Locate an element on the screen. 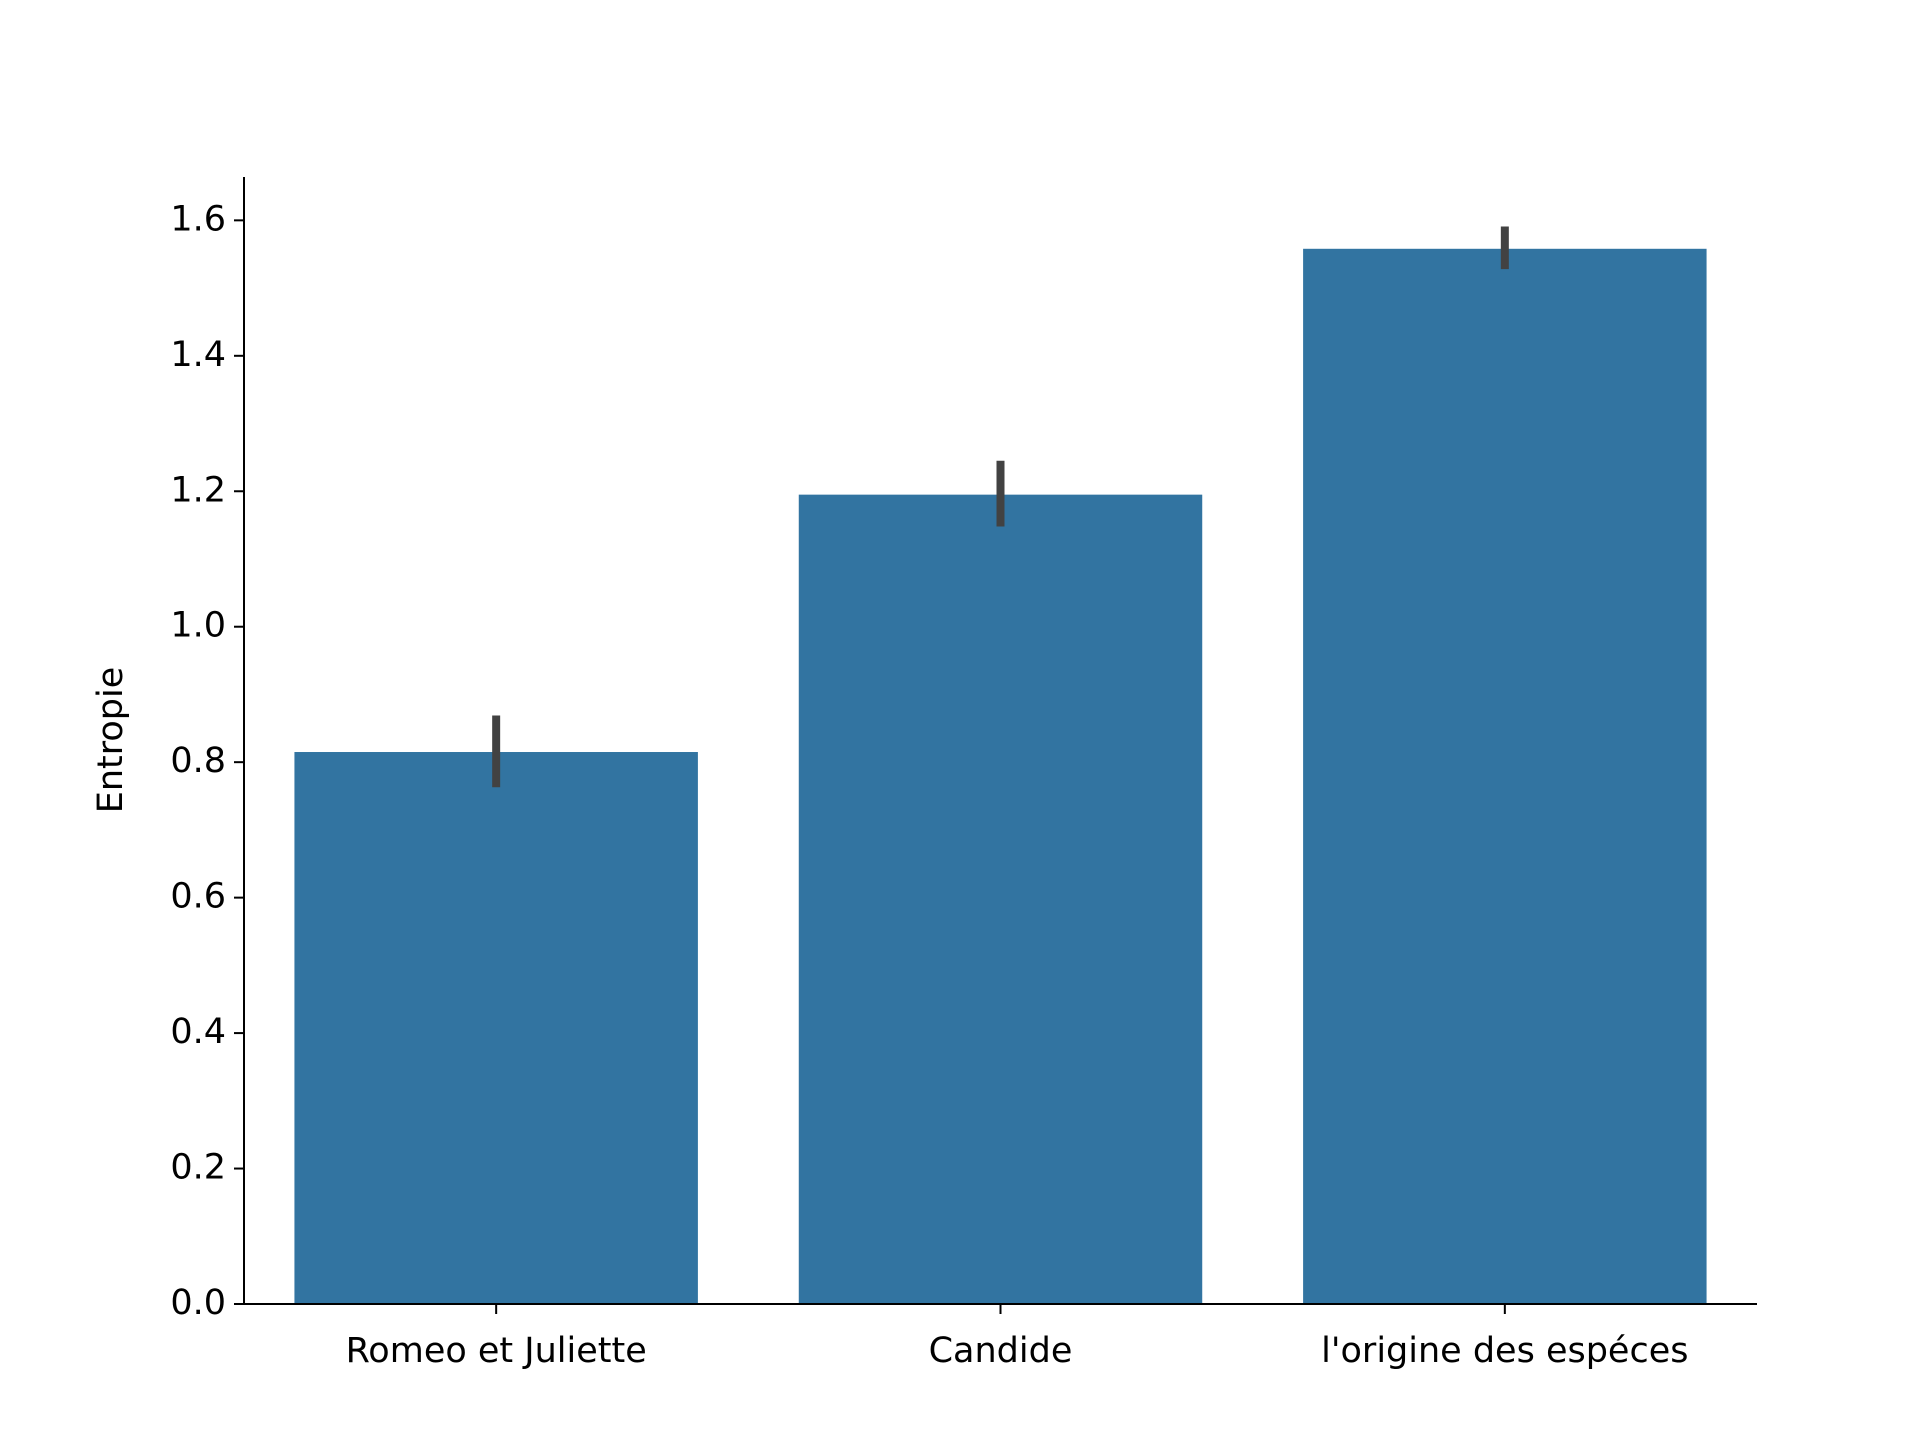 The image size is (1920, 1440). y-tick-label: 1.2 is located at coordinates (198, 490).